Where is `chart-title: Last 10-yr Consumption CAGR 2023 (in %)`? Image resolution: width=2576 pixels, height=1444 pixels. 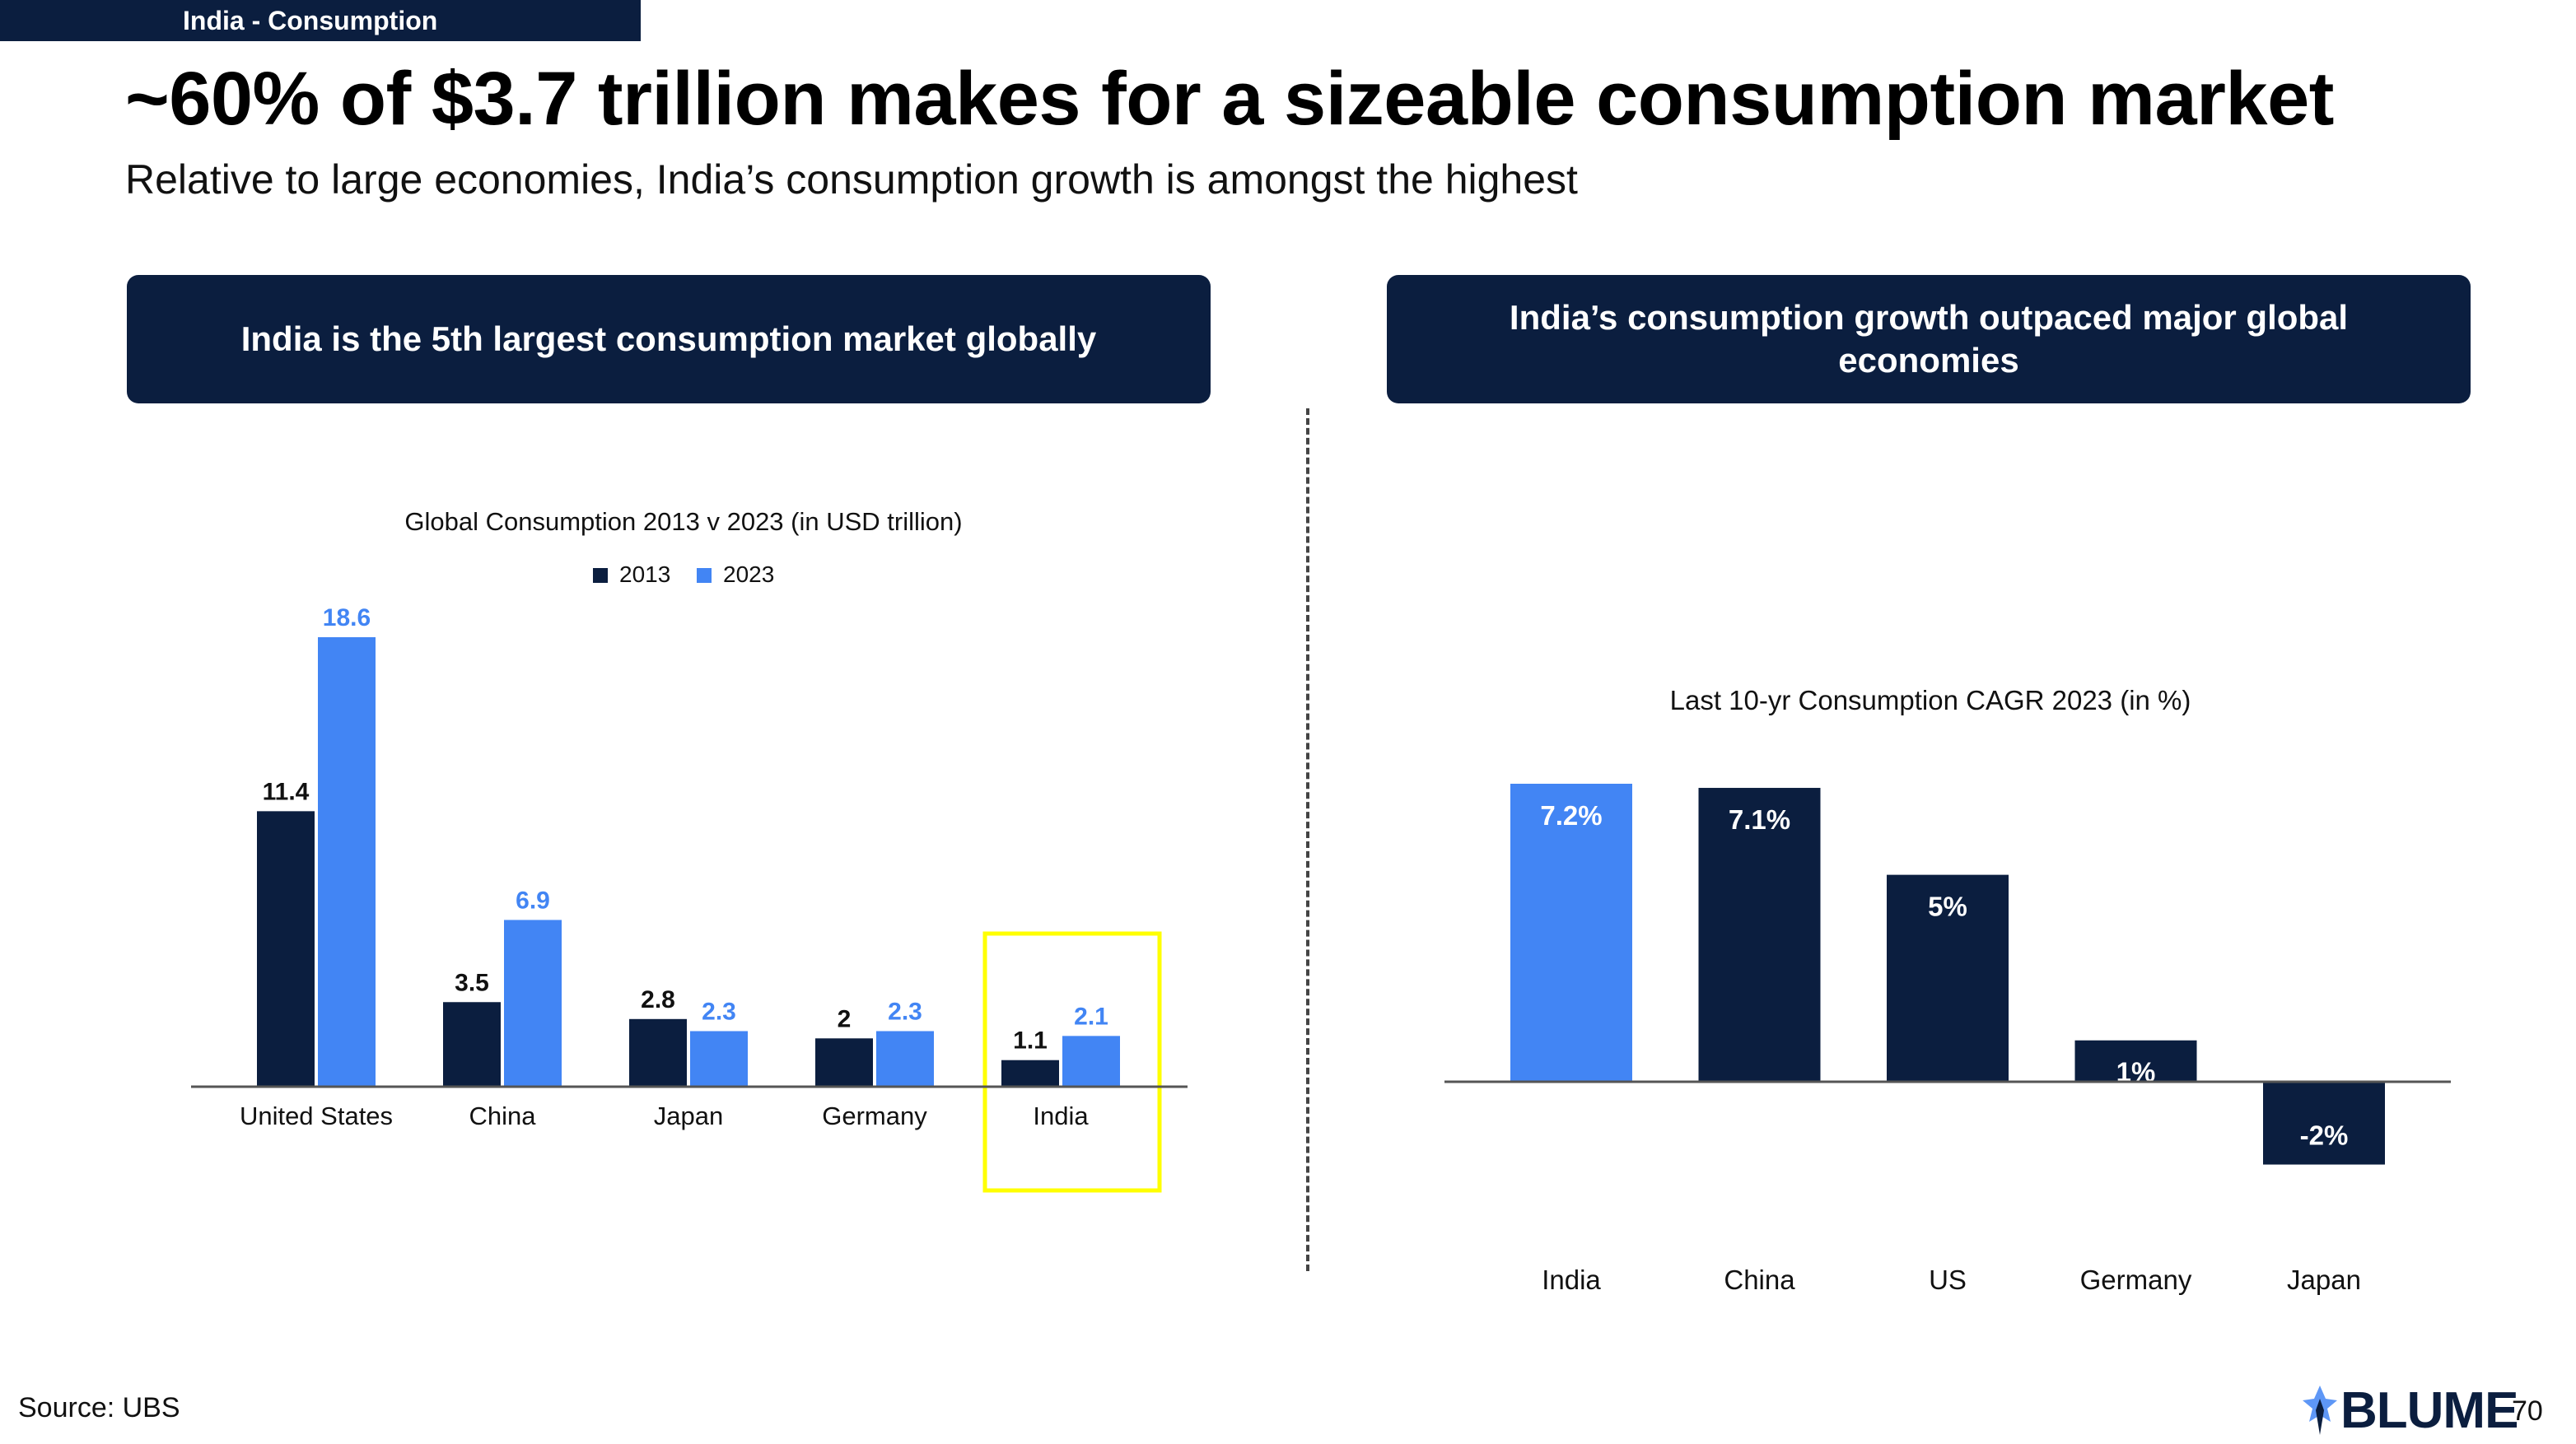
chart-title: Last 10-yr Consumption CAGR 2023 (in %) is located at coordinates (1930, 700).